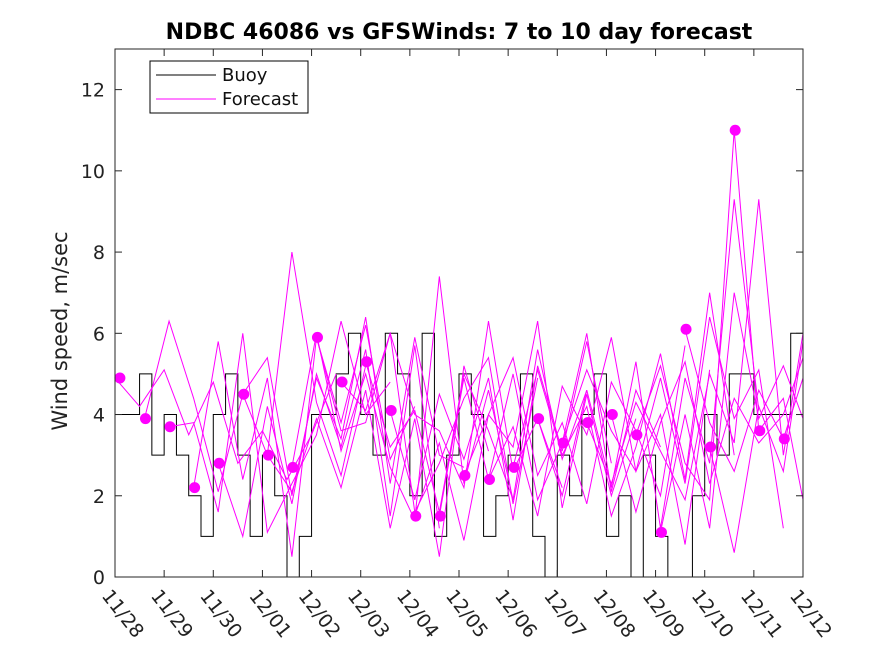 The image size is (887, 648). What do you see at coordinates (99, 497) in the screenshot?
I see `y-tick-label: 2` at bounding box center [99, 497].